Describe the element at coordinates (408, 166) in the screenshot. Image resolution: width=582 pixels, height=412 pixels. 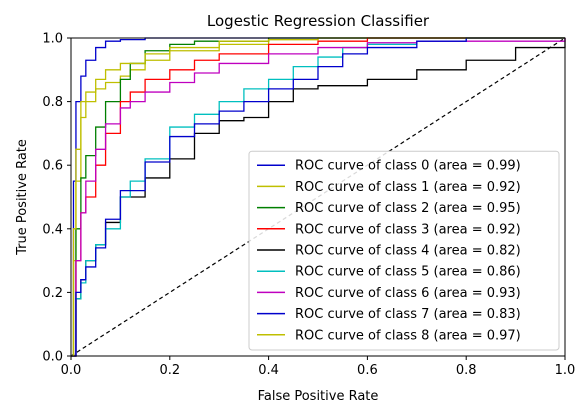
I see `legend-label: ROC curve of class 0 (area = 0.99)` at that location.